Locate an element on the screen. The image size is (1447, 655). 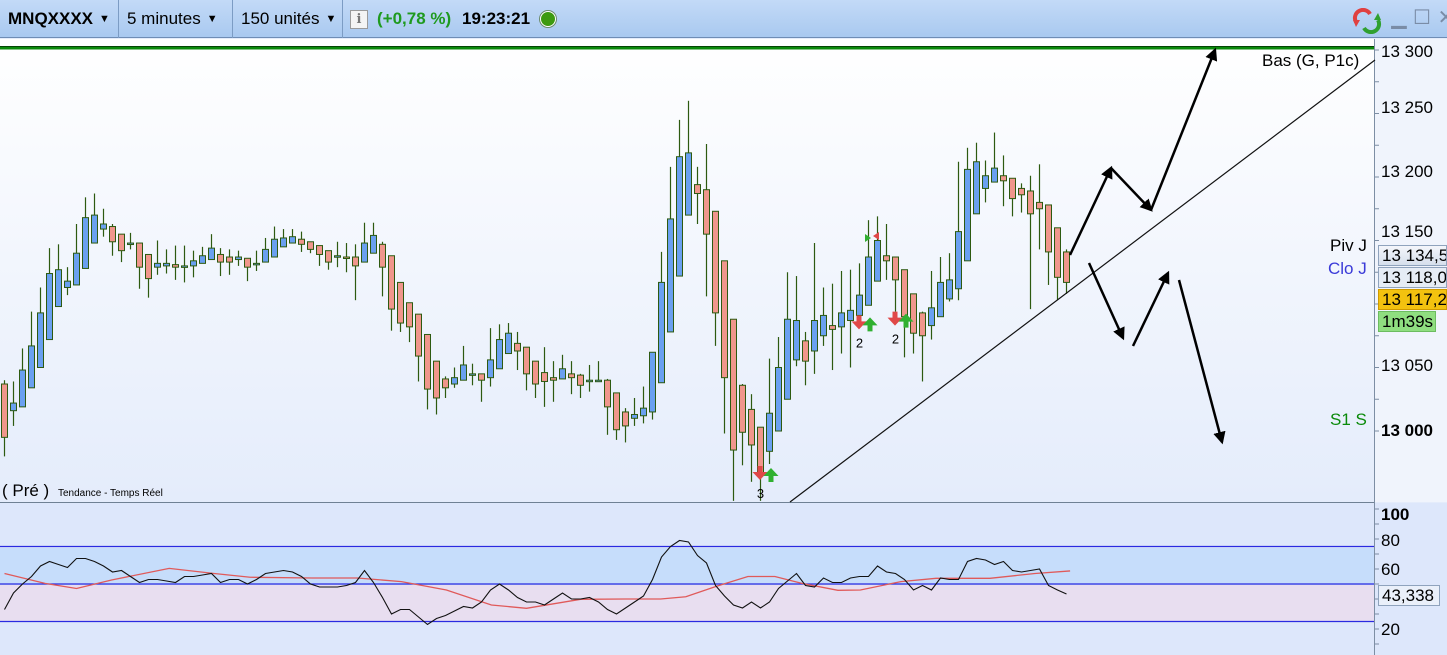
refresh-icon is located at coordinates (1367, 21).